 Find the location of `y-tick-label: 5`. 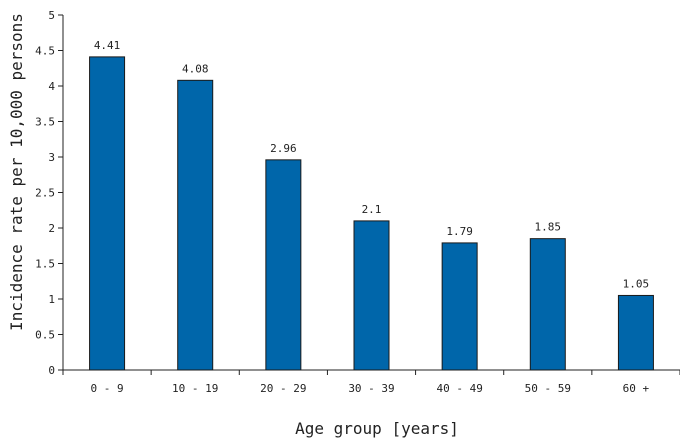

y-tick-label: 5 is located at coordinates (51, 15).